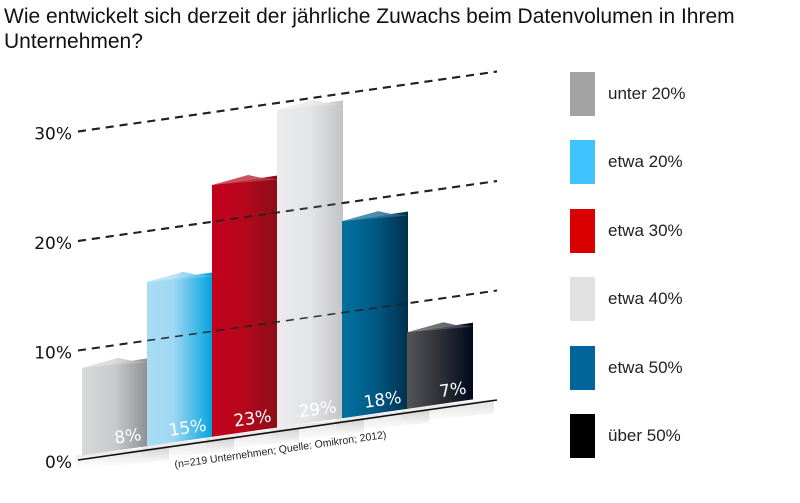 This screenshot has height=503, width=800. Describe the element at coordinates (53, 244) in the screenshot. I see `y-tick-label: 20%` at that location.